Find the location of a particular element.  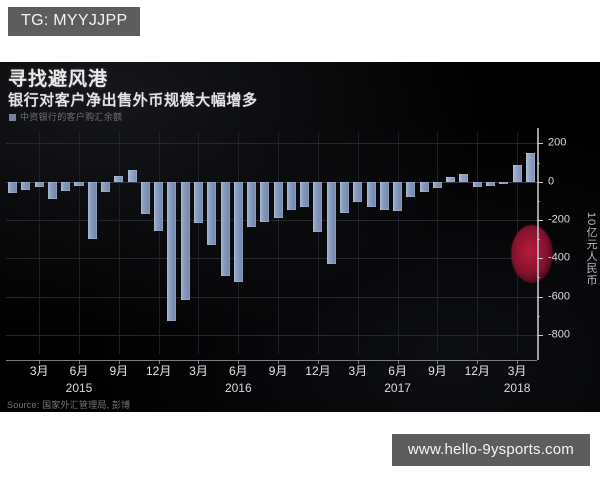

legend-label: 中资银行的客户购汇余额 is located at coordinates (71, 117).